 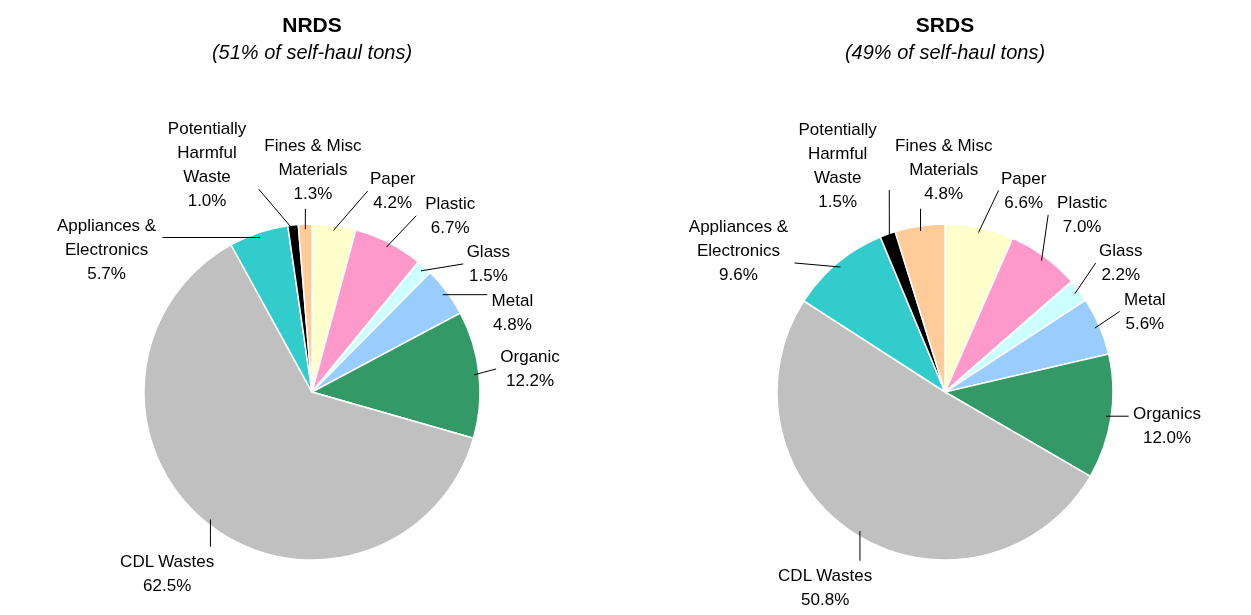 I want to click on data-label: 7.0%, so click(x=1082, y=227).